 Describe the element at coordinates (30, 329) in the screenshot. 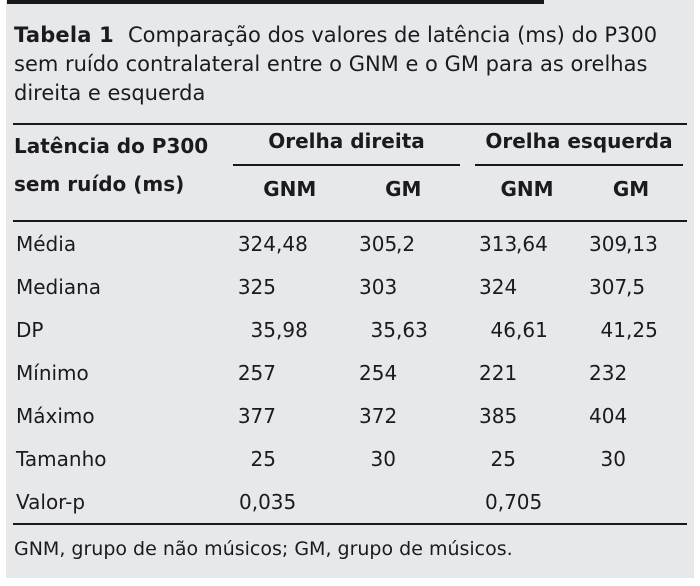

I see `row-label: DP` at that location.